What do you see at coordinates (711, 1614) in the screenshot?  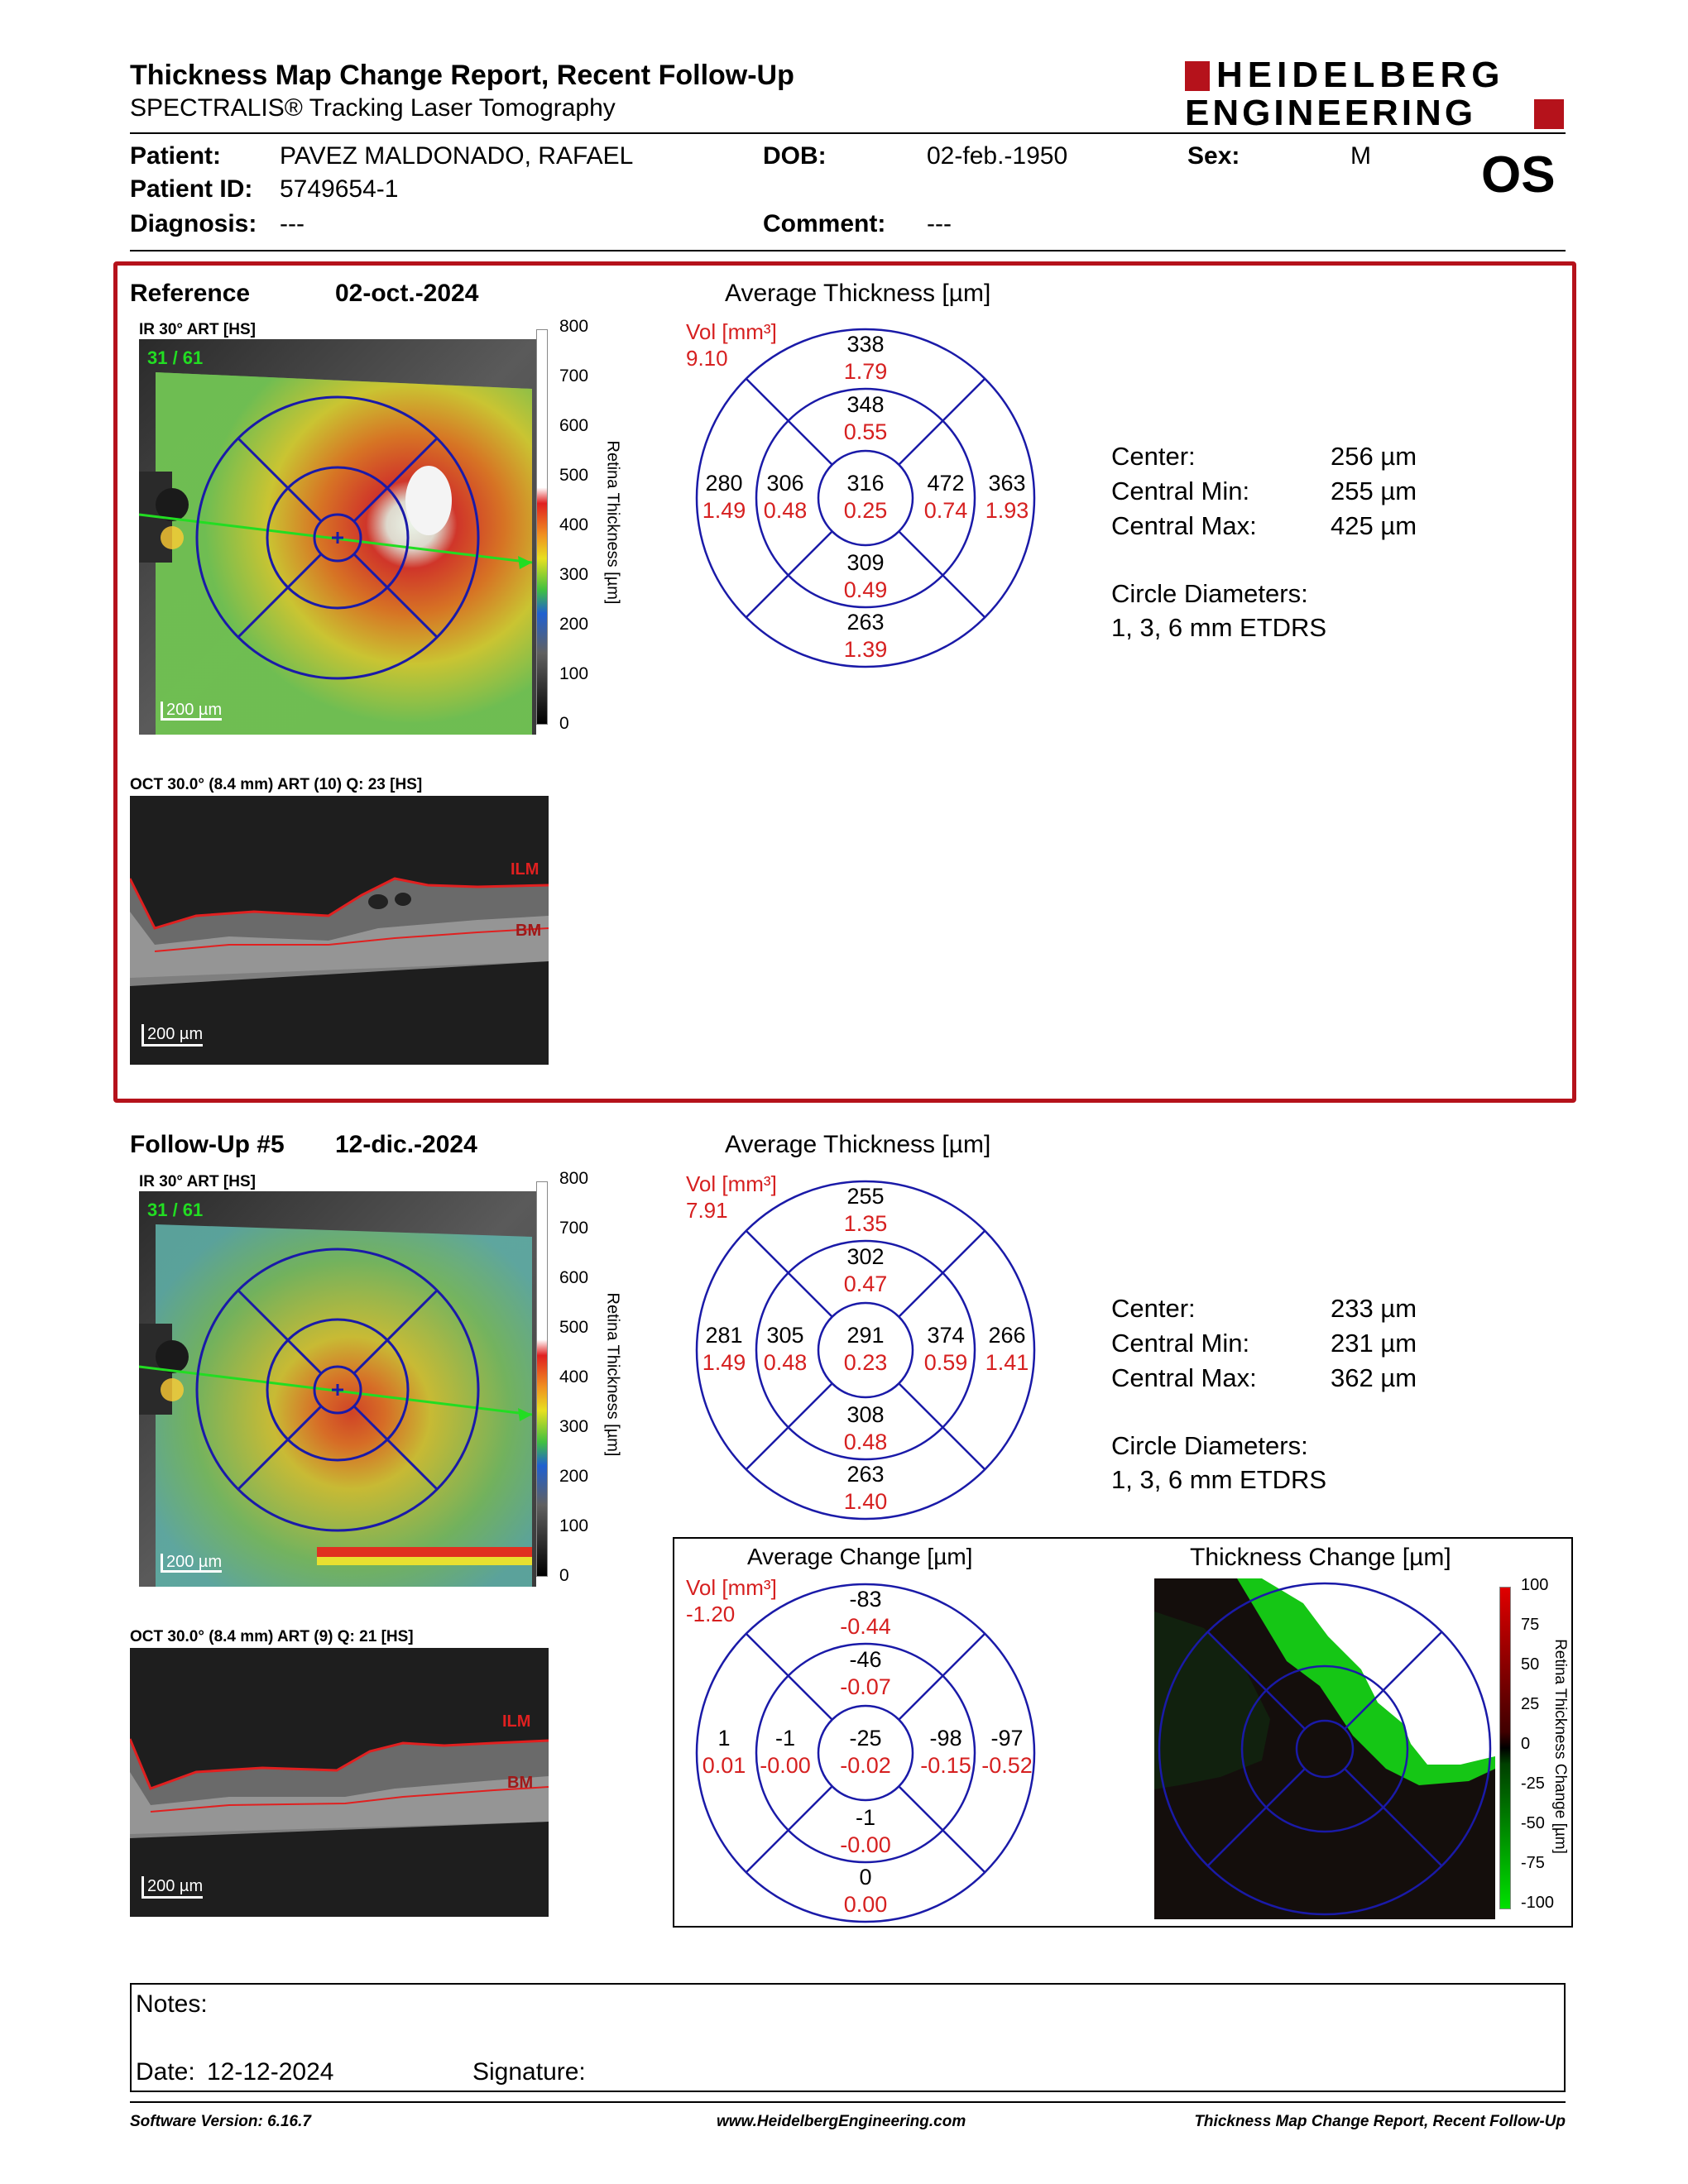 I see `change-vol-value: -1.20` at bounding box center [711, 1614].